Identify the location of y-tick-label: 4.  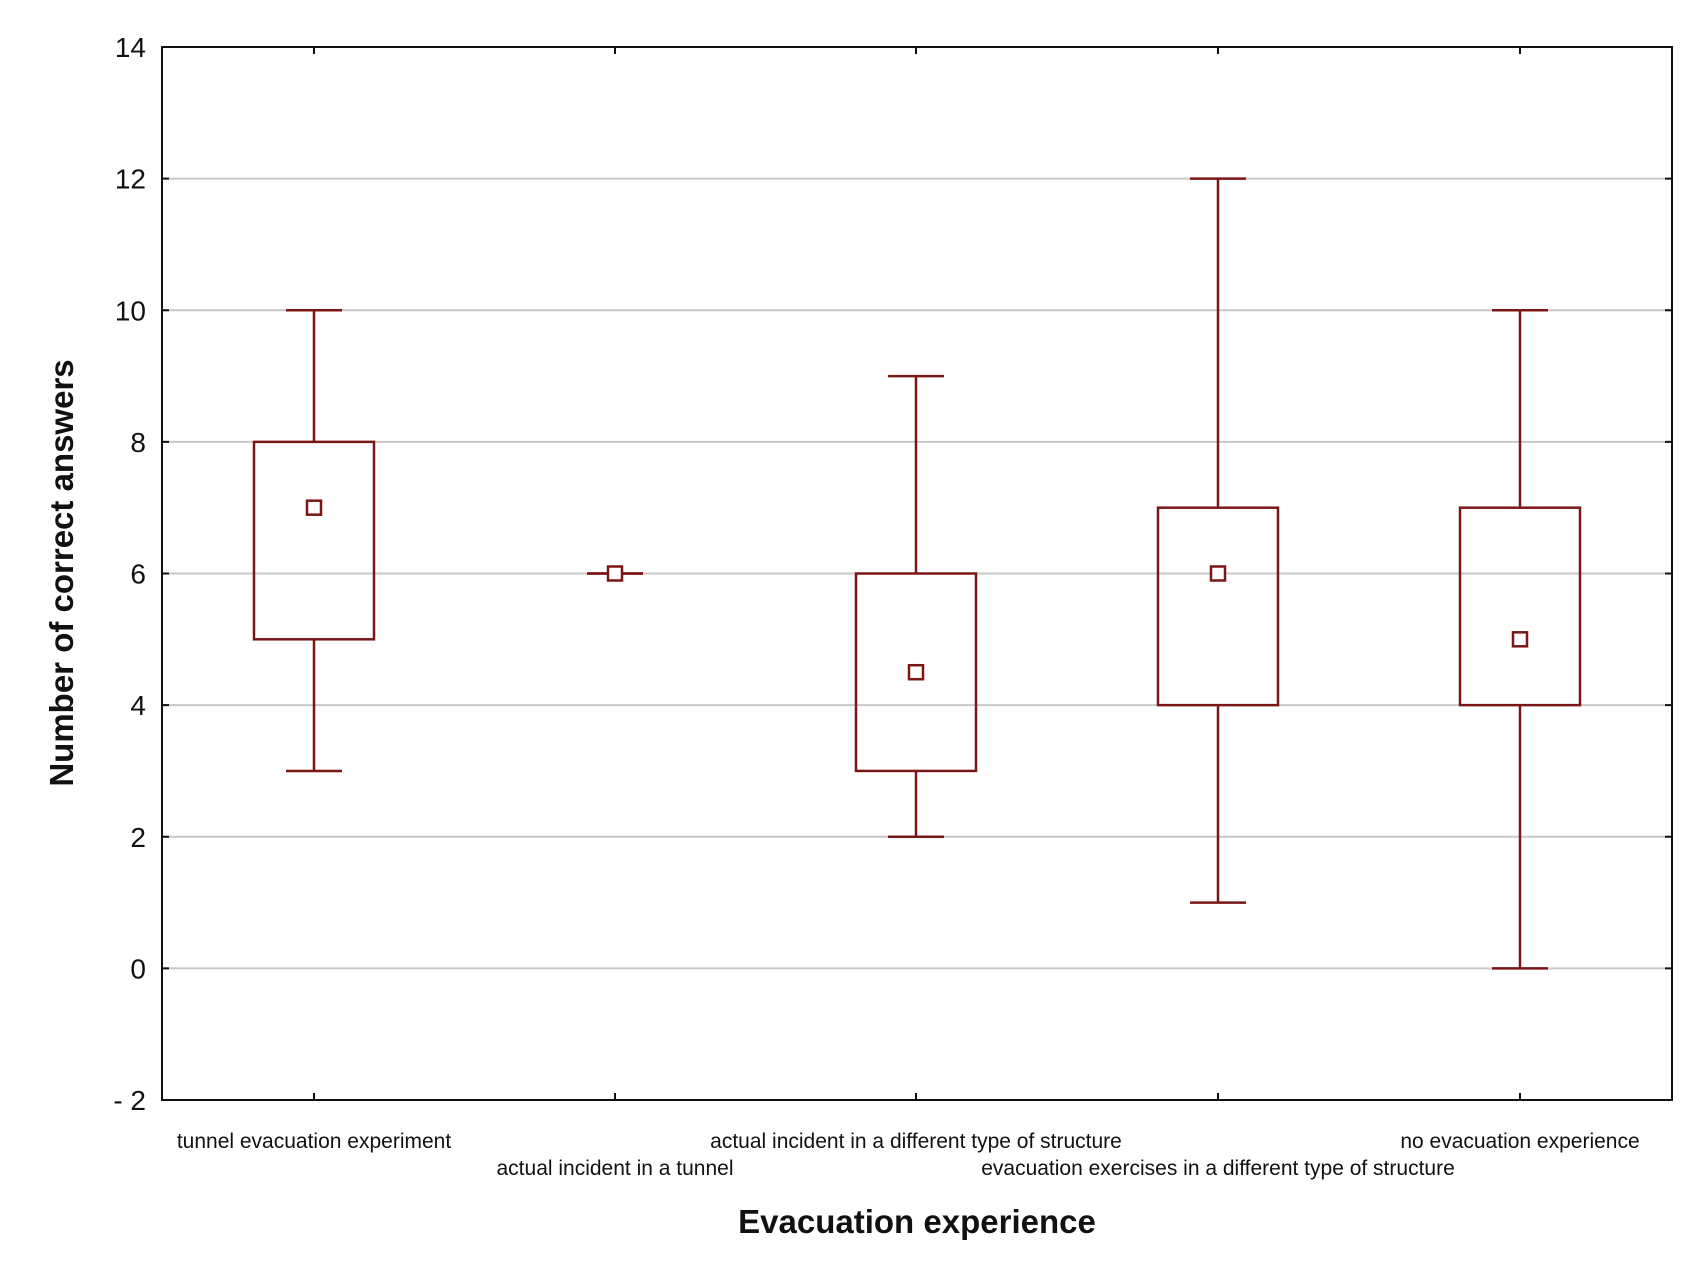
(138, 705).